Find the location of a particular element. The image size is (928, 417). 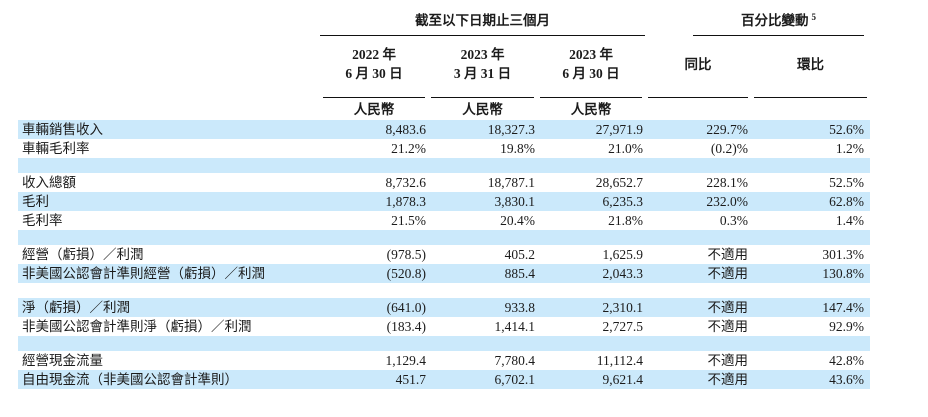

period-group-title: 截至以下日期止三個月 is located at coordinates (482, 23).